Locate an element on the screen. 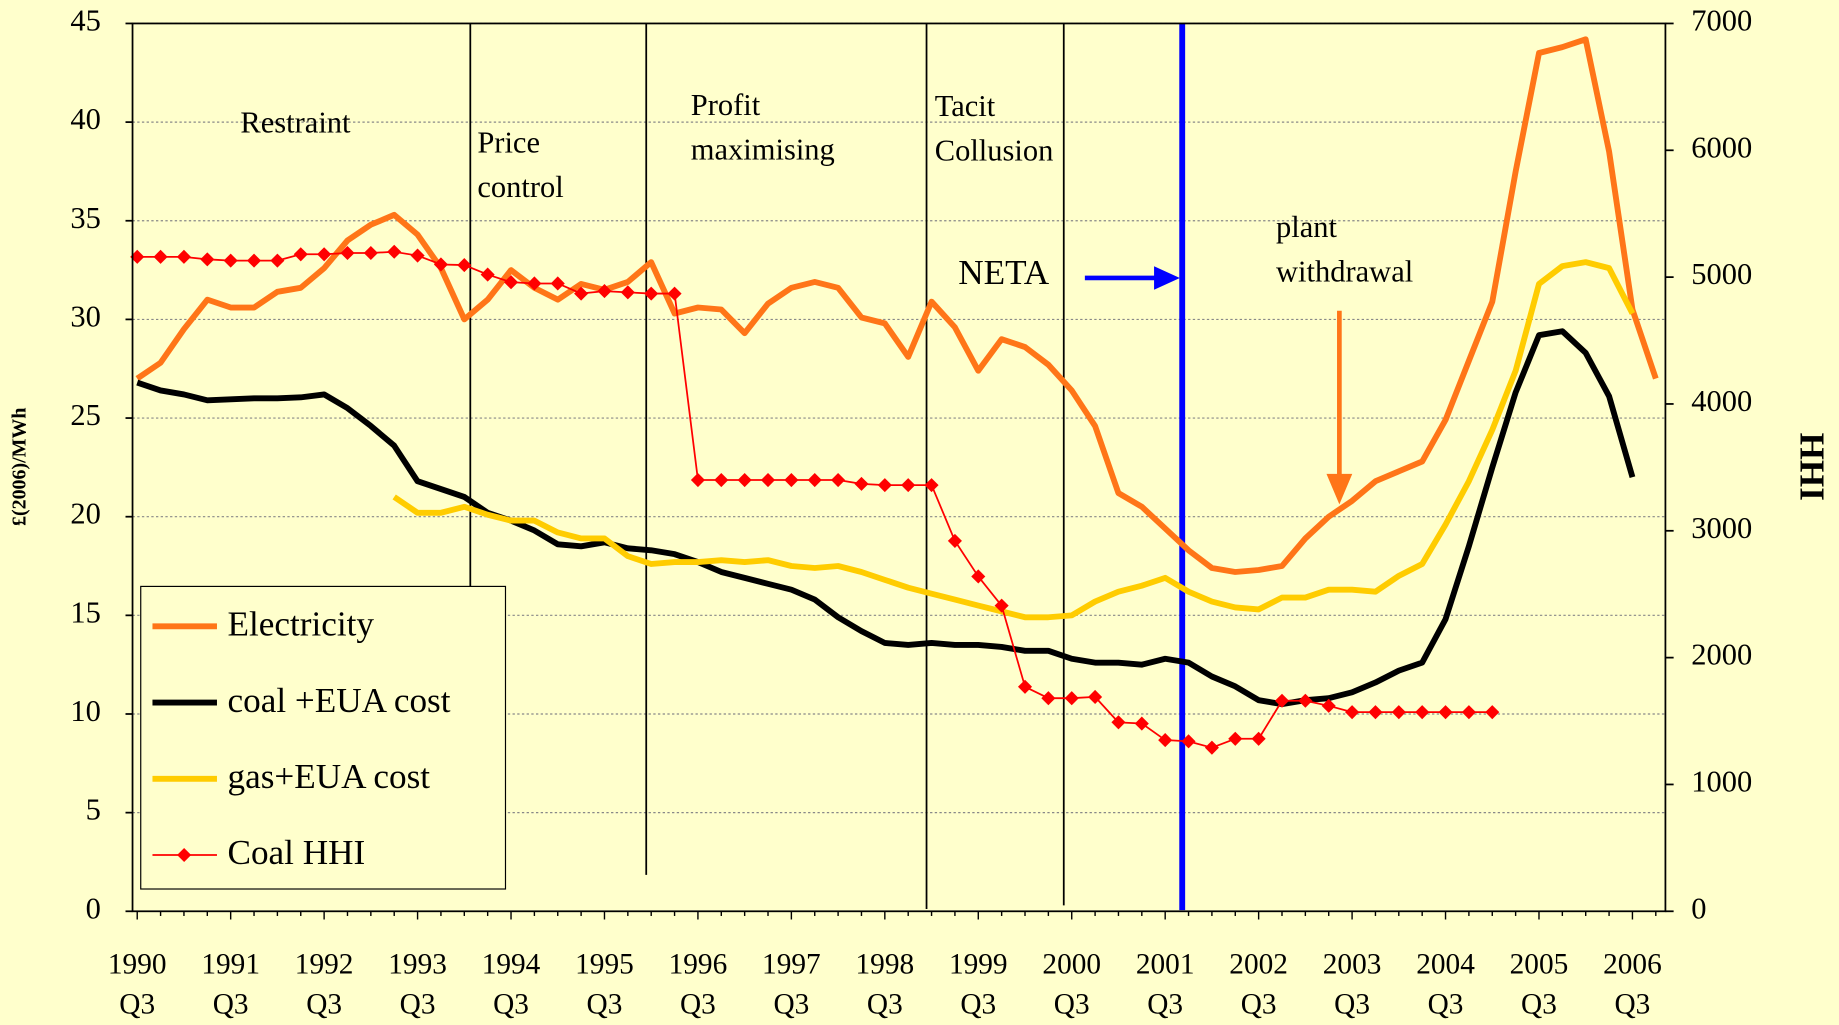  x-tick-label: 2003 Q3 is located at coordinates (1352, 984).